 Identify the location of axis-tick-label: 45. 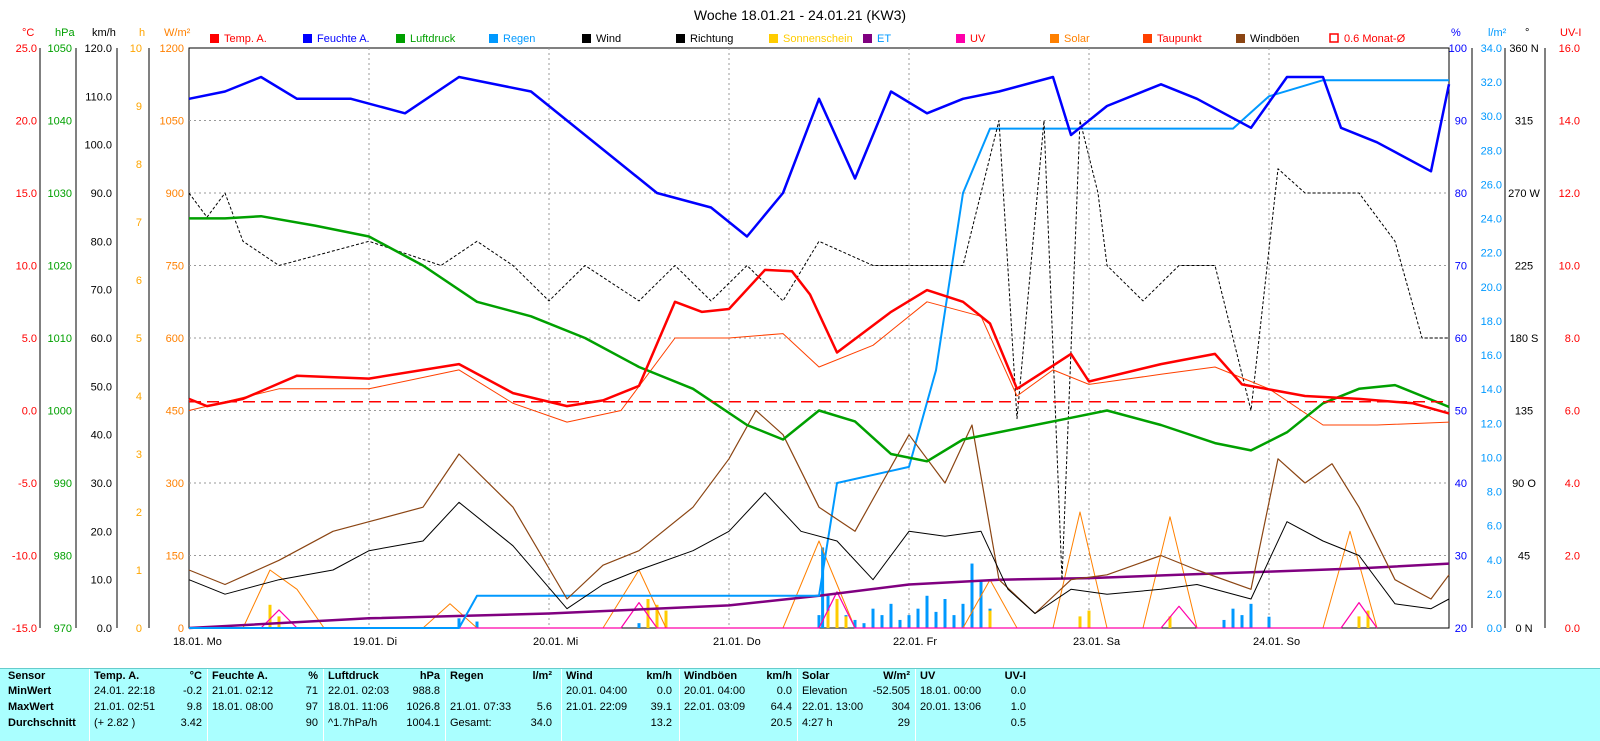
(1524, 557).